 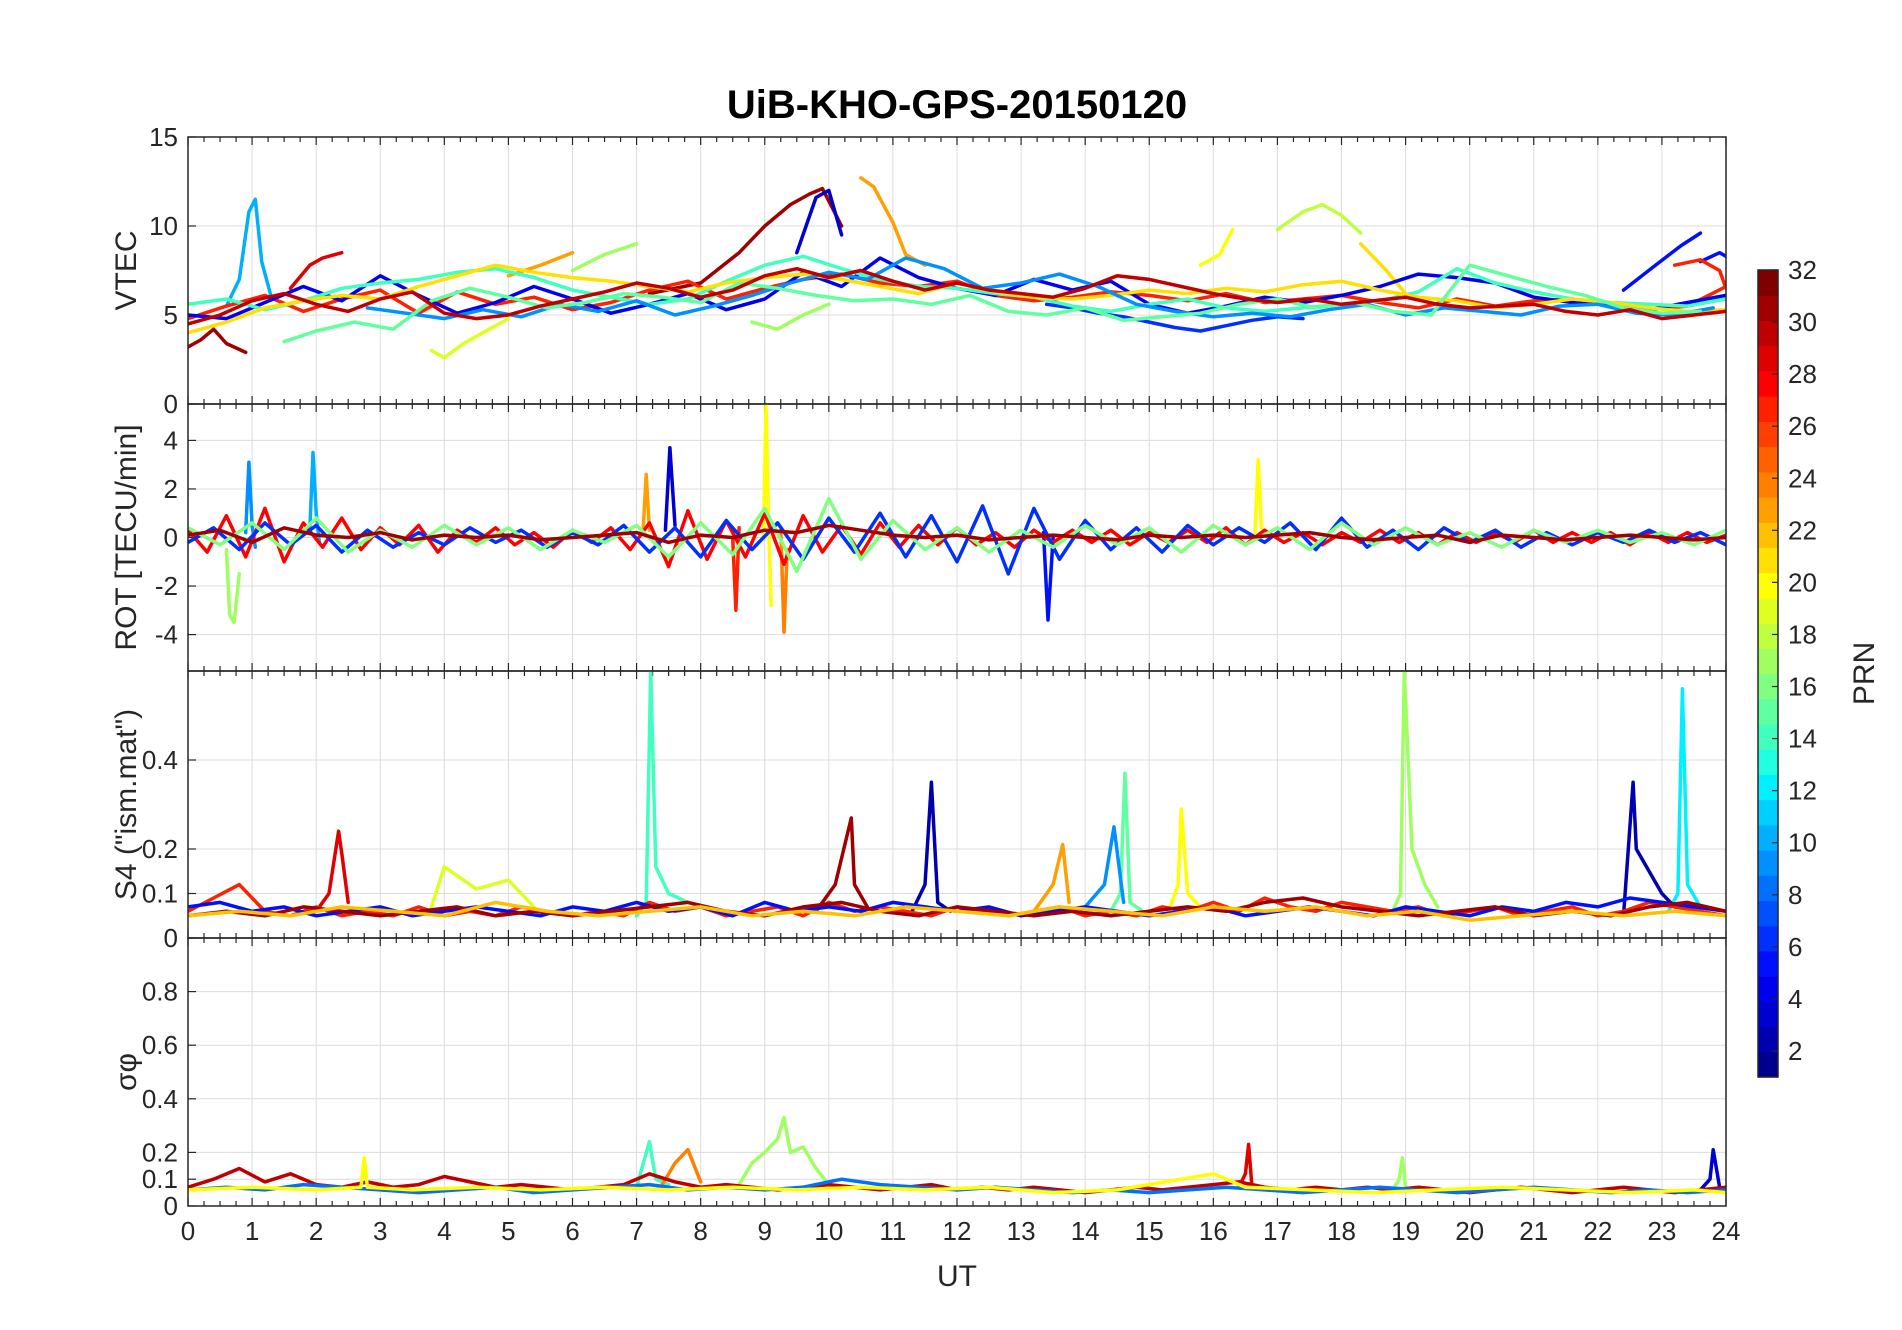 I want to click on y-tick-label: -2, so click(x=166, y=586).